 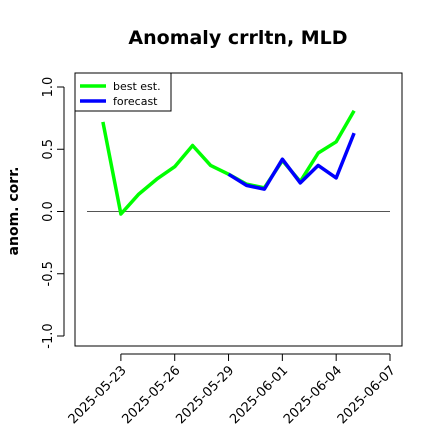 What do you see at coordinates (48, 87) in the screenshot?
I see `y-tick-label: 1.0` at bounding box center [48, 87].